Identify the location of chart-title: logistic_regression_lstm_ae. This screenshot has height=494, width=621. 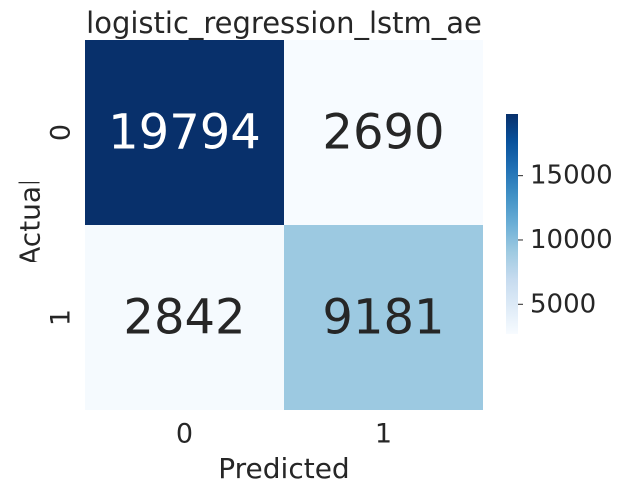
(284, 23).